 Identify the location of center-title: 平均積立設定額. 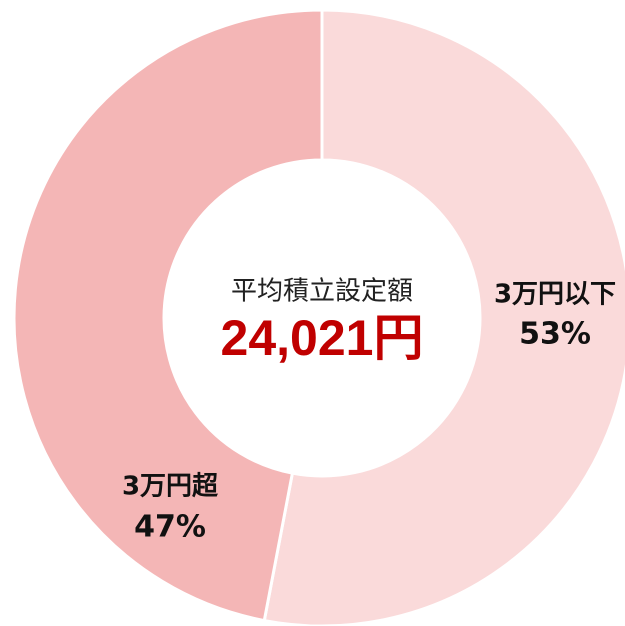
(322, 292).